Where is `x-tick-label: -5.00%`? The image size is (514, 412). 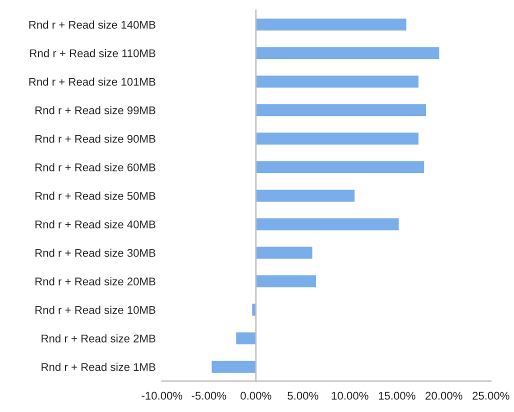
x-tick-label: -5.00% is located at coordinates (209, 396).